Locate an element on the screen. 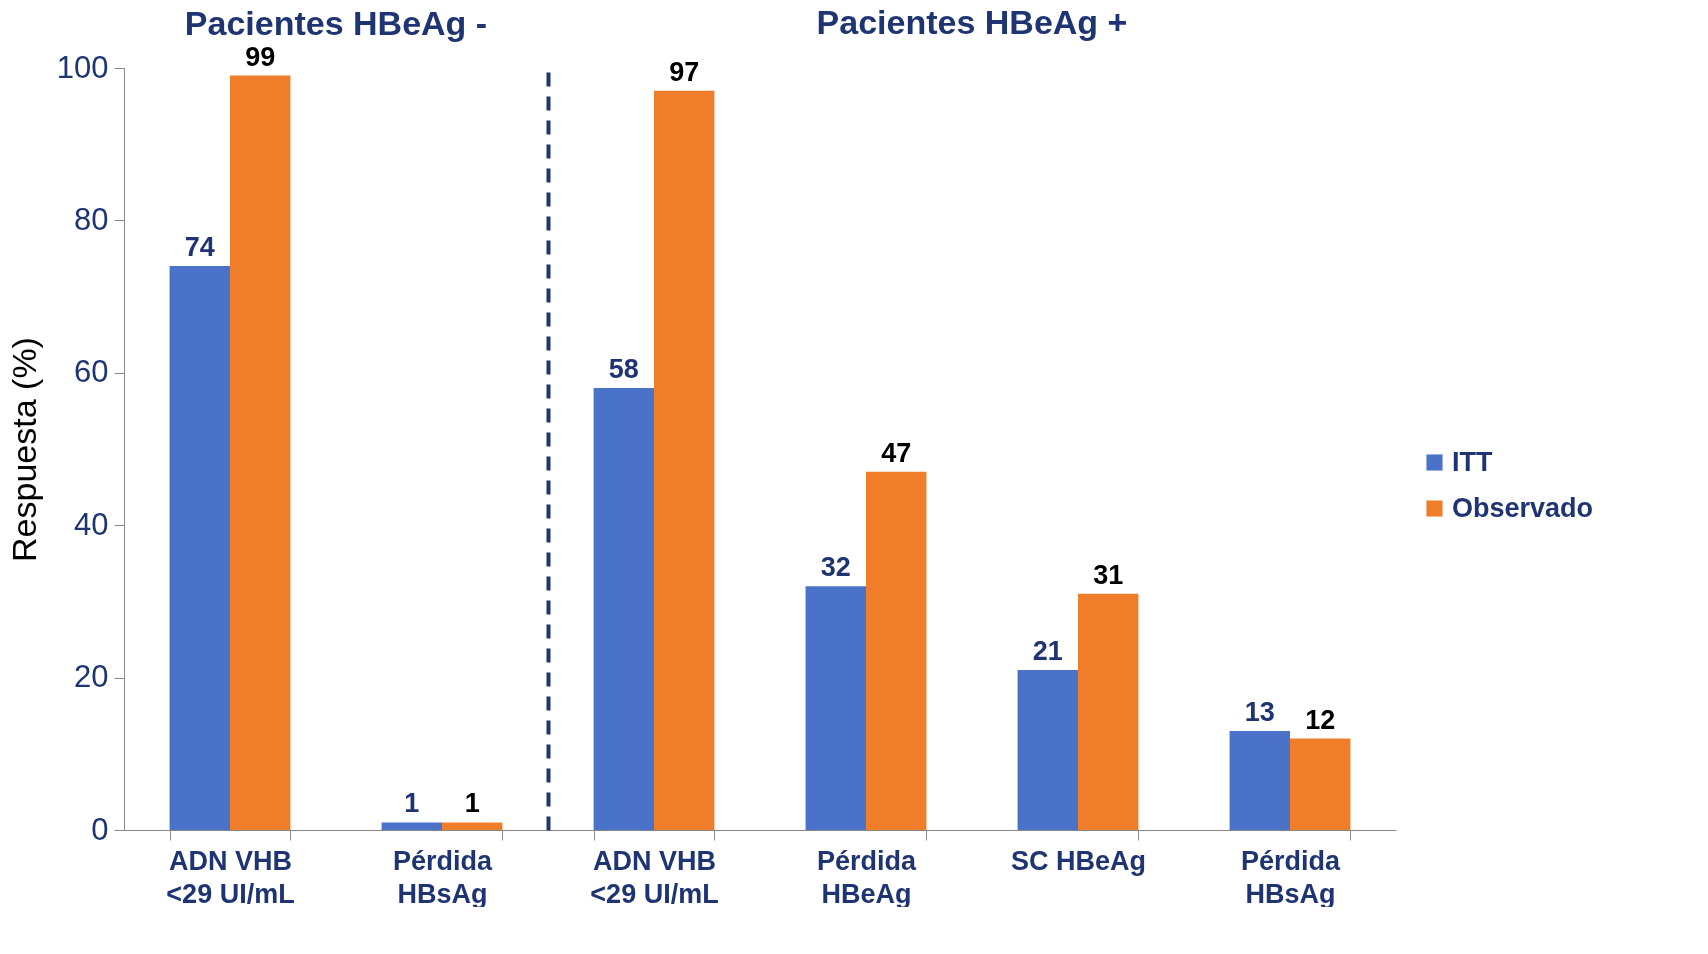  data-label: 97 is located at coordinates (684, 71).